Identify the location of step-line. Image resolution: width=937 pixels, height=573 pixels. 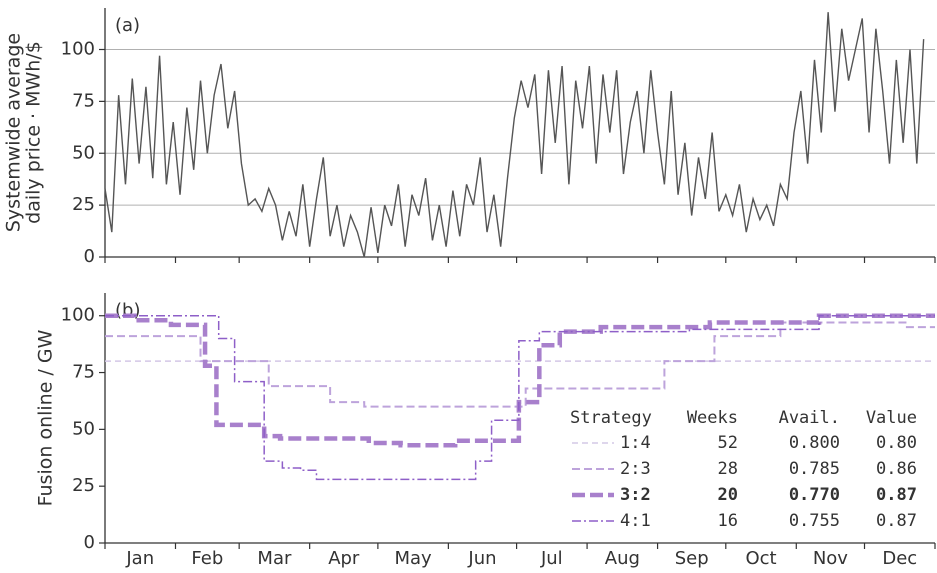
(520, 364).